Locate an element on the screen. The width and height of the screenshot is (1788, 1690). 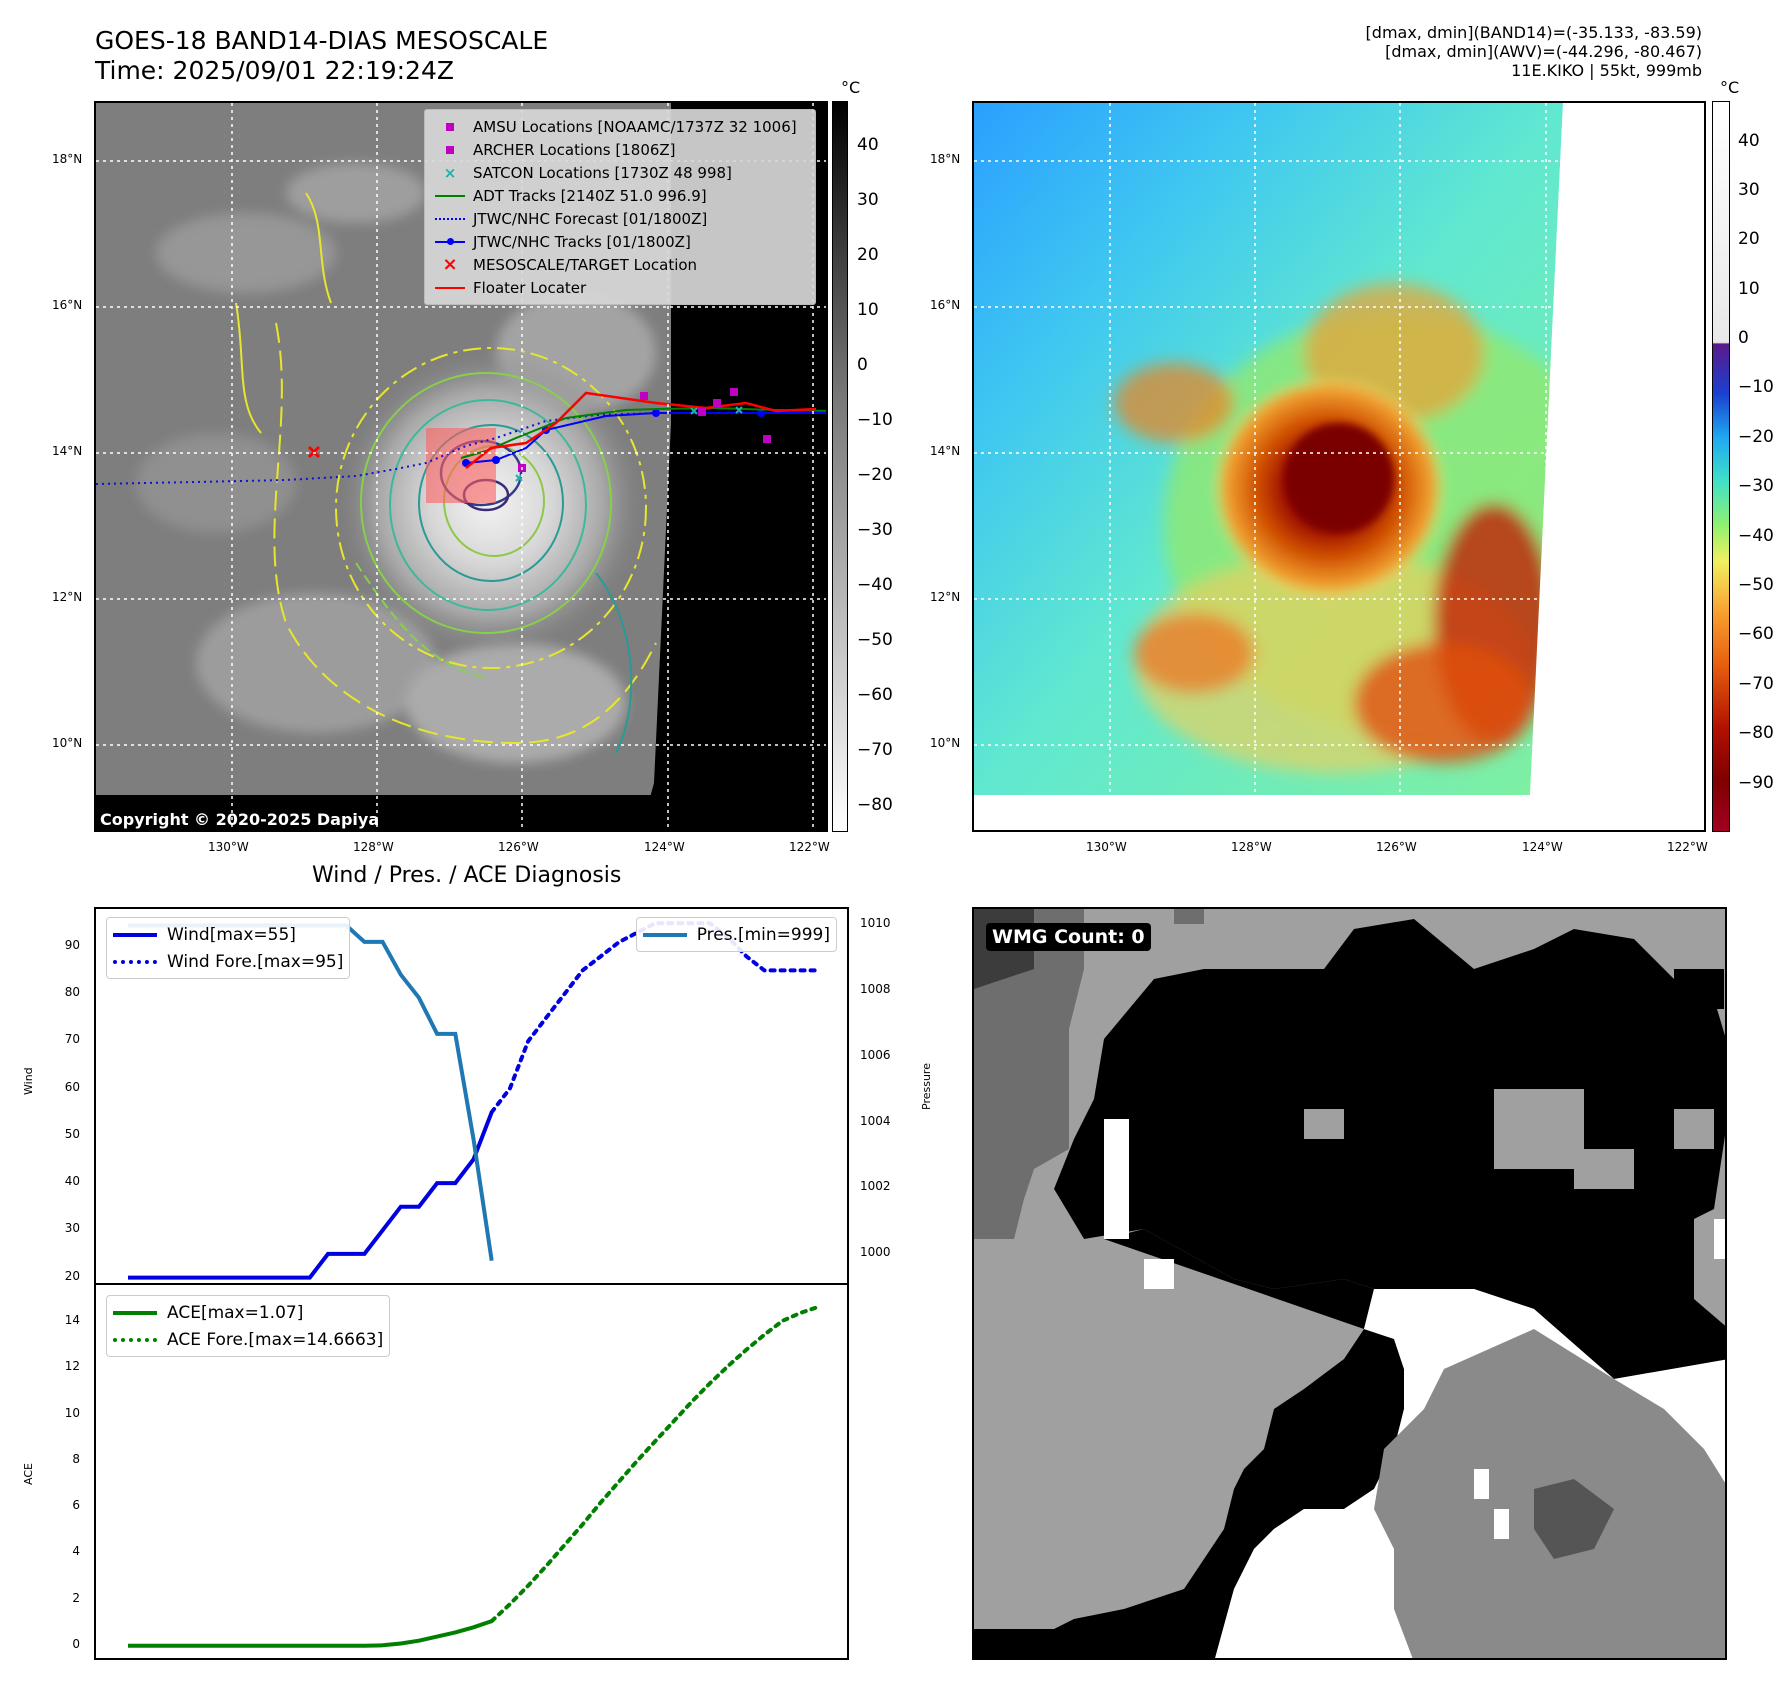
info-dmax-awv: [dmax, dmin](AWV)=(-44.296, -80.467) is located at coordinates (1543, 51).